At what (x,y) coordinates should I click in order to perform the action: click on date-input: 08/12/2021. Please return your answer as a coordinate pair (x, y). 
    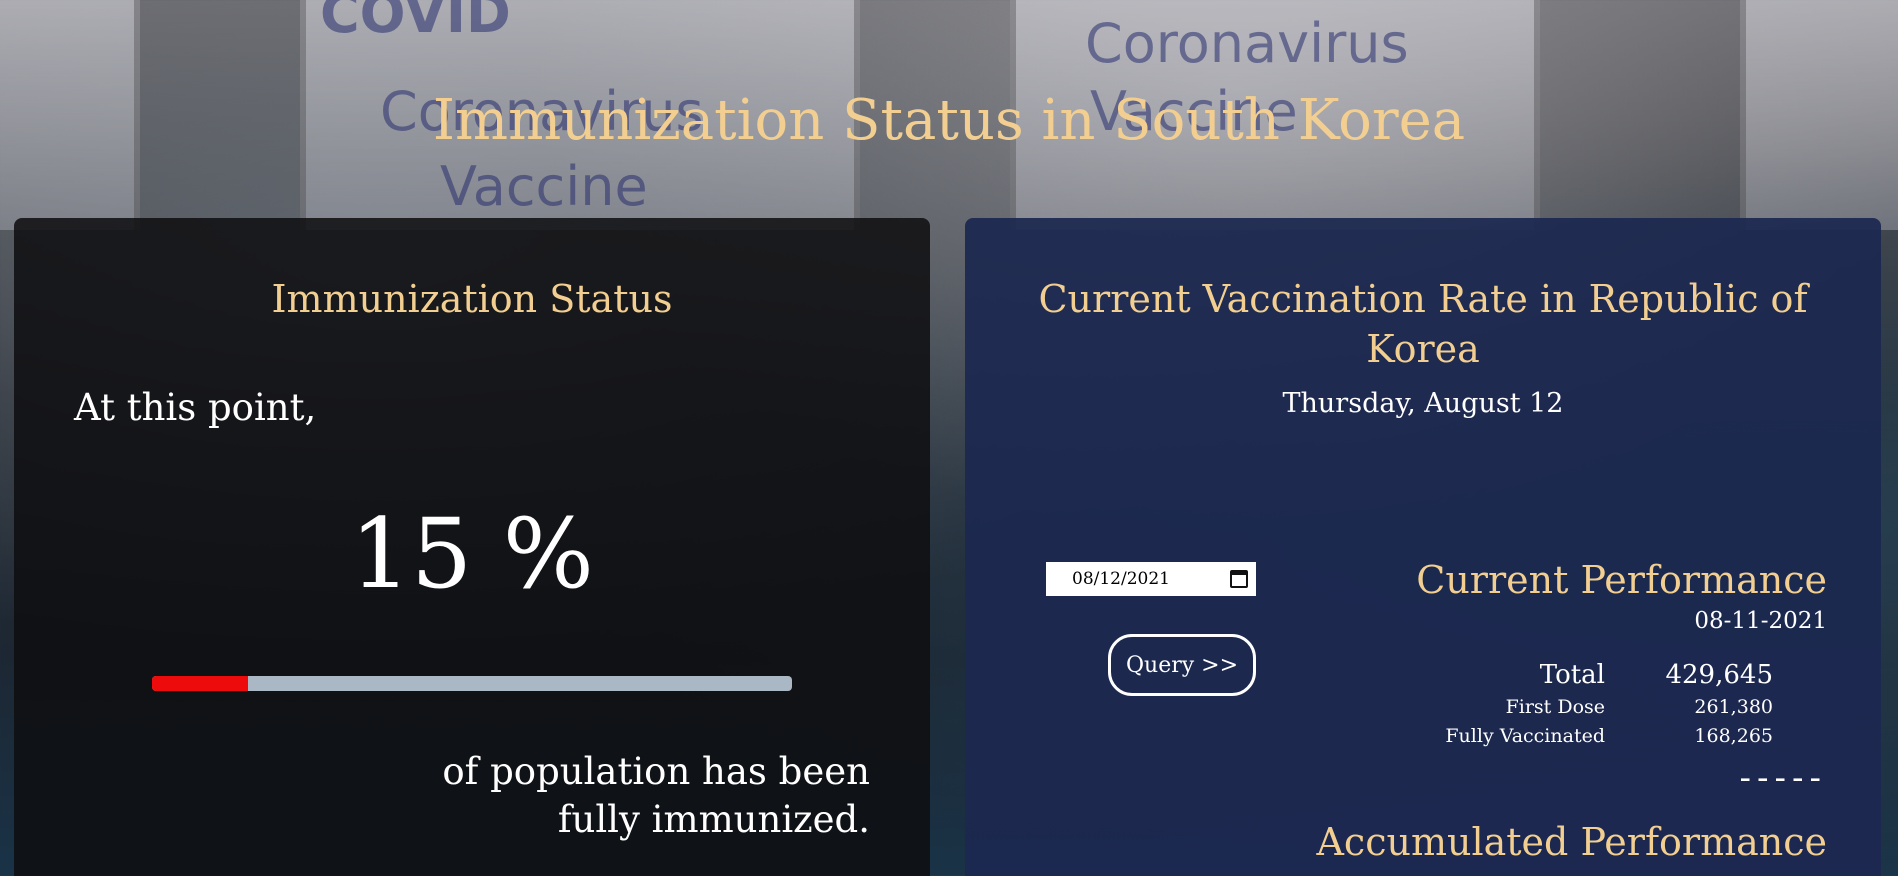
    Looking at the image, I should click on (1151, 579).